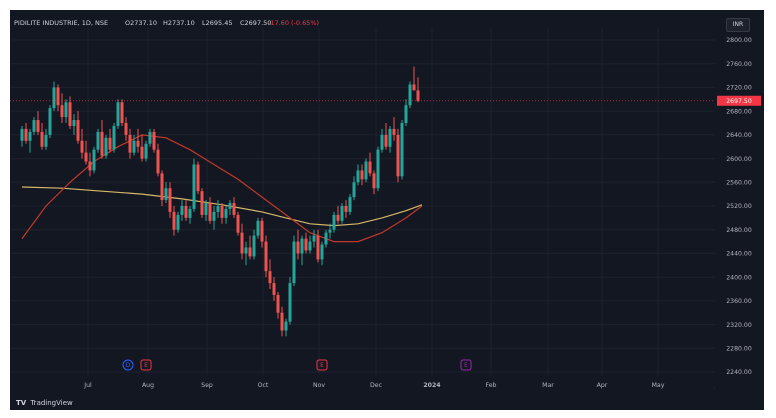 The width and height of the screenshot is (776, 418). I want to click on time-tick-label: Aug, so click(148, 385).